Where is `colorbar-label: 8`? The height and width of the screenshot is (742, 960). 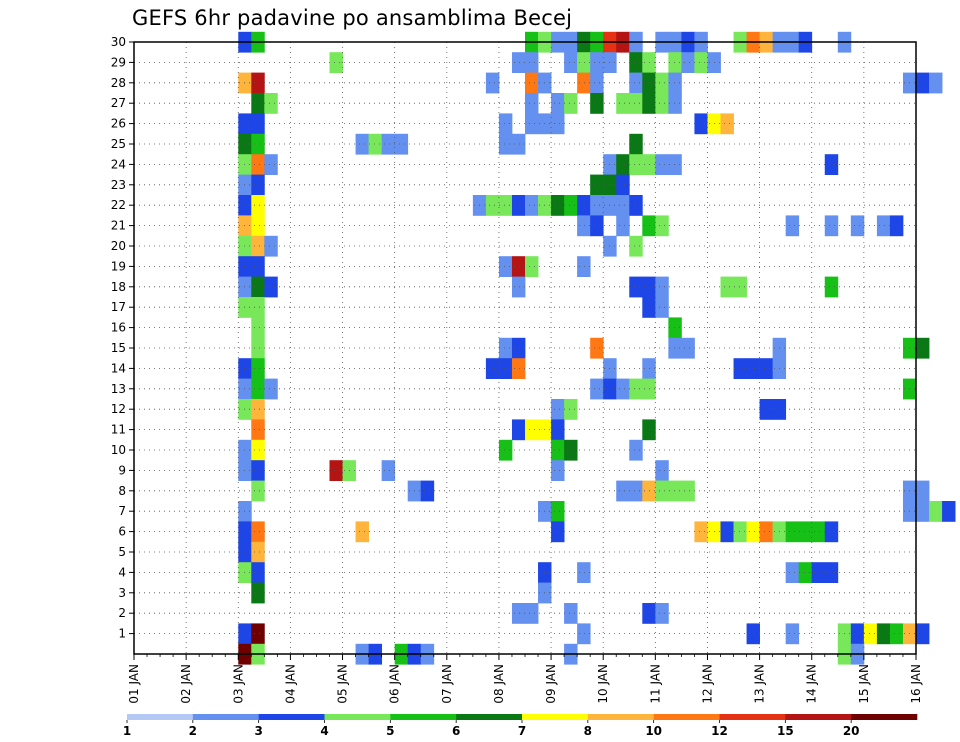 colorbar-label: 8 is located at coordinates (588, 731).